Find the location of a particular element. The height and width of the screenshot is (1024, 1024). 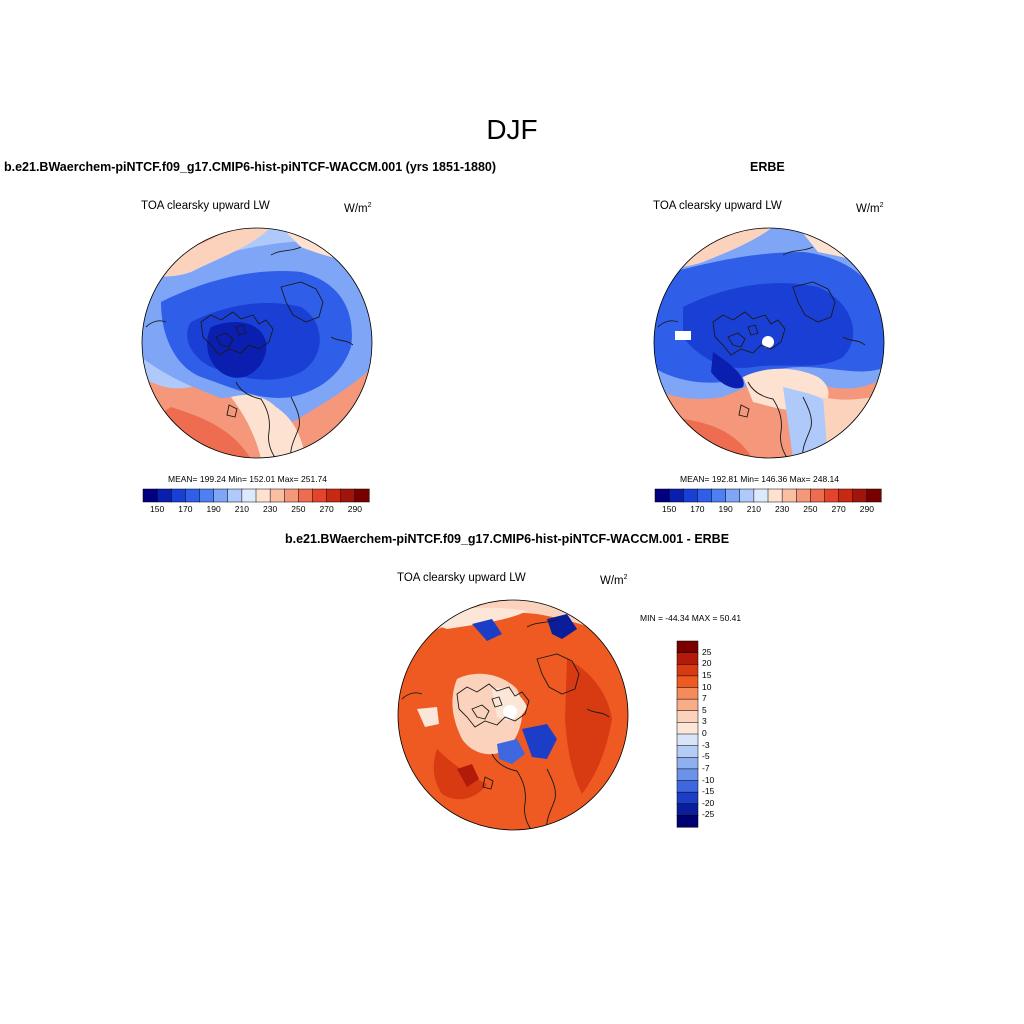

diff-colorbar-tick-label: 5 is located at coordinates (704, 709).